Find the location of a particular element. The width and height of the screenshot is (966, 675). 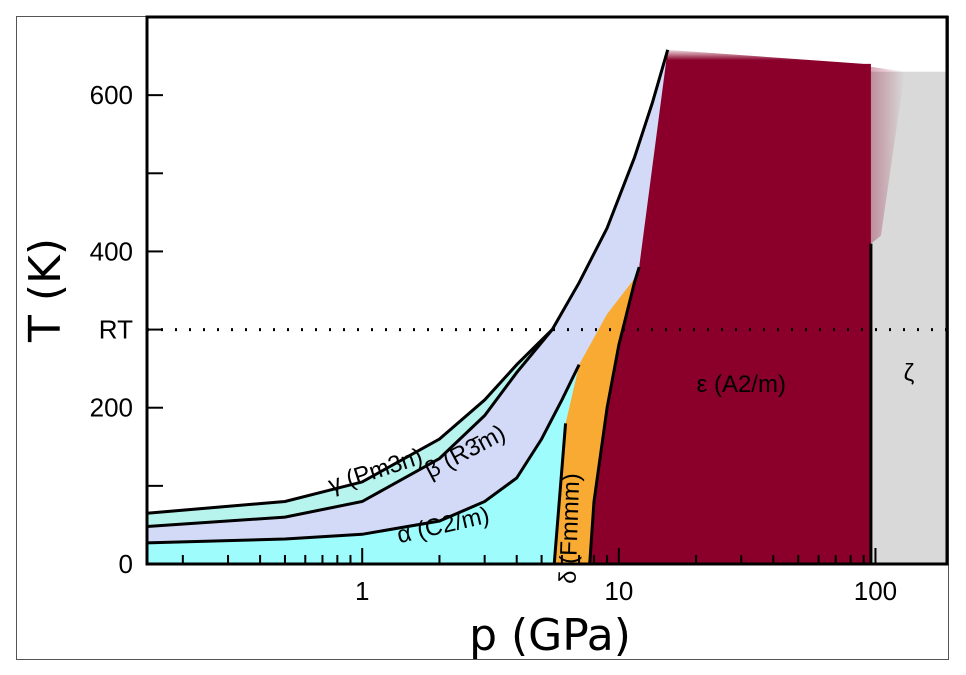

rt-label: RT is located at coordinates (116, 330).